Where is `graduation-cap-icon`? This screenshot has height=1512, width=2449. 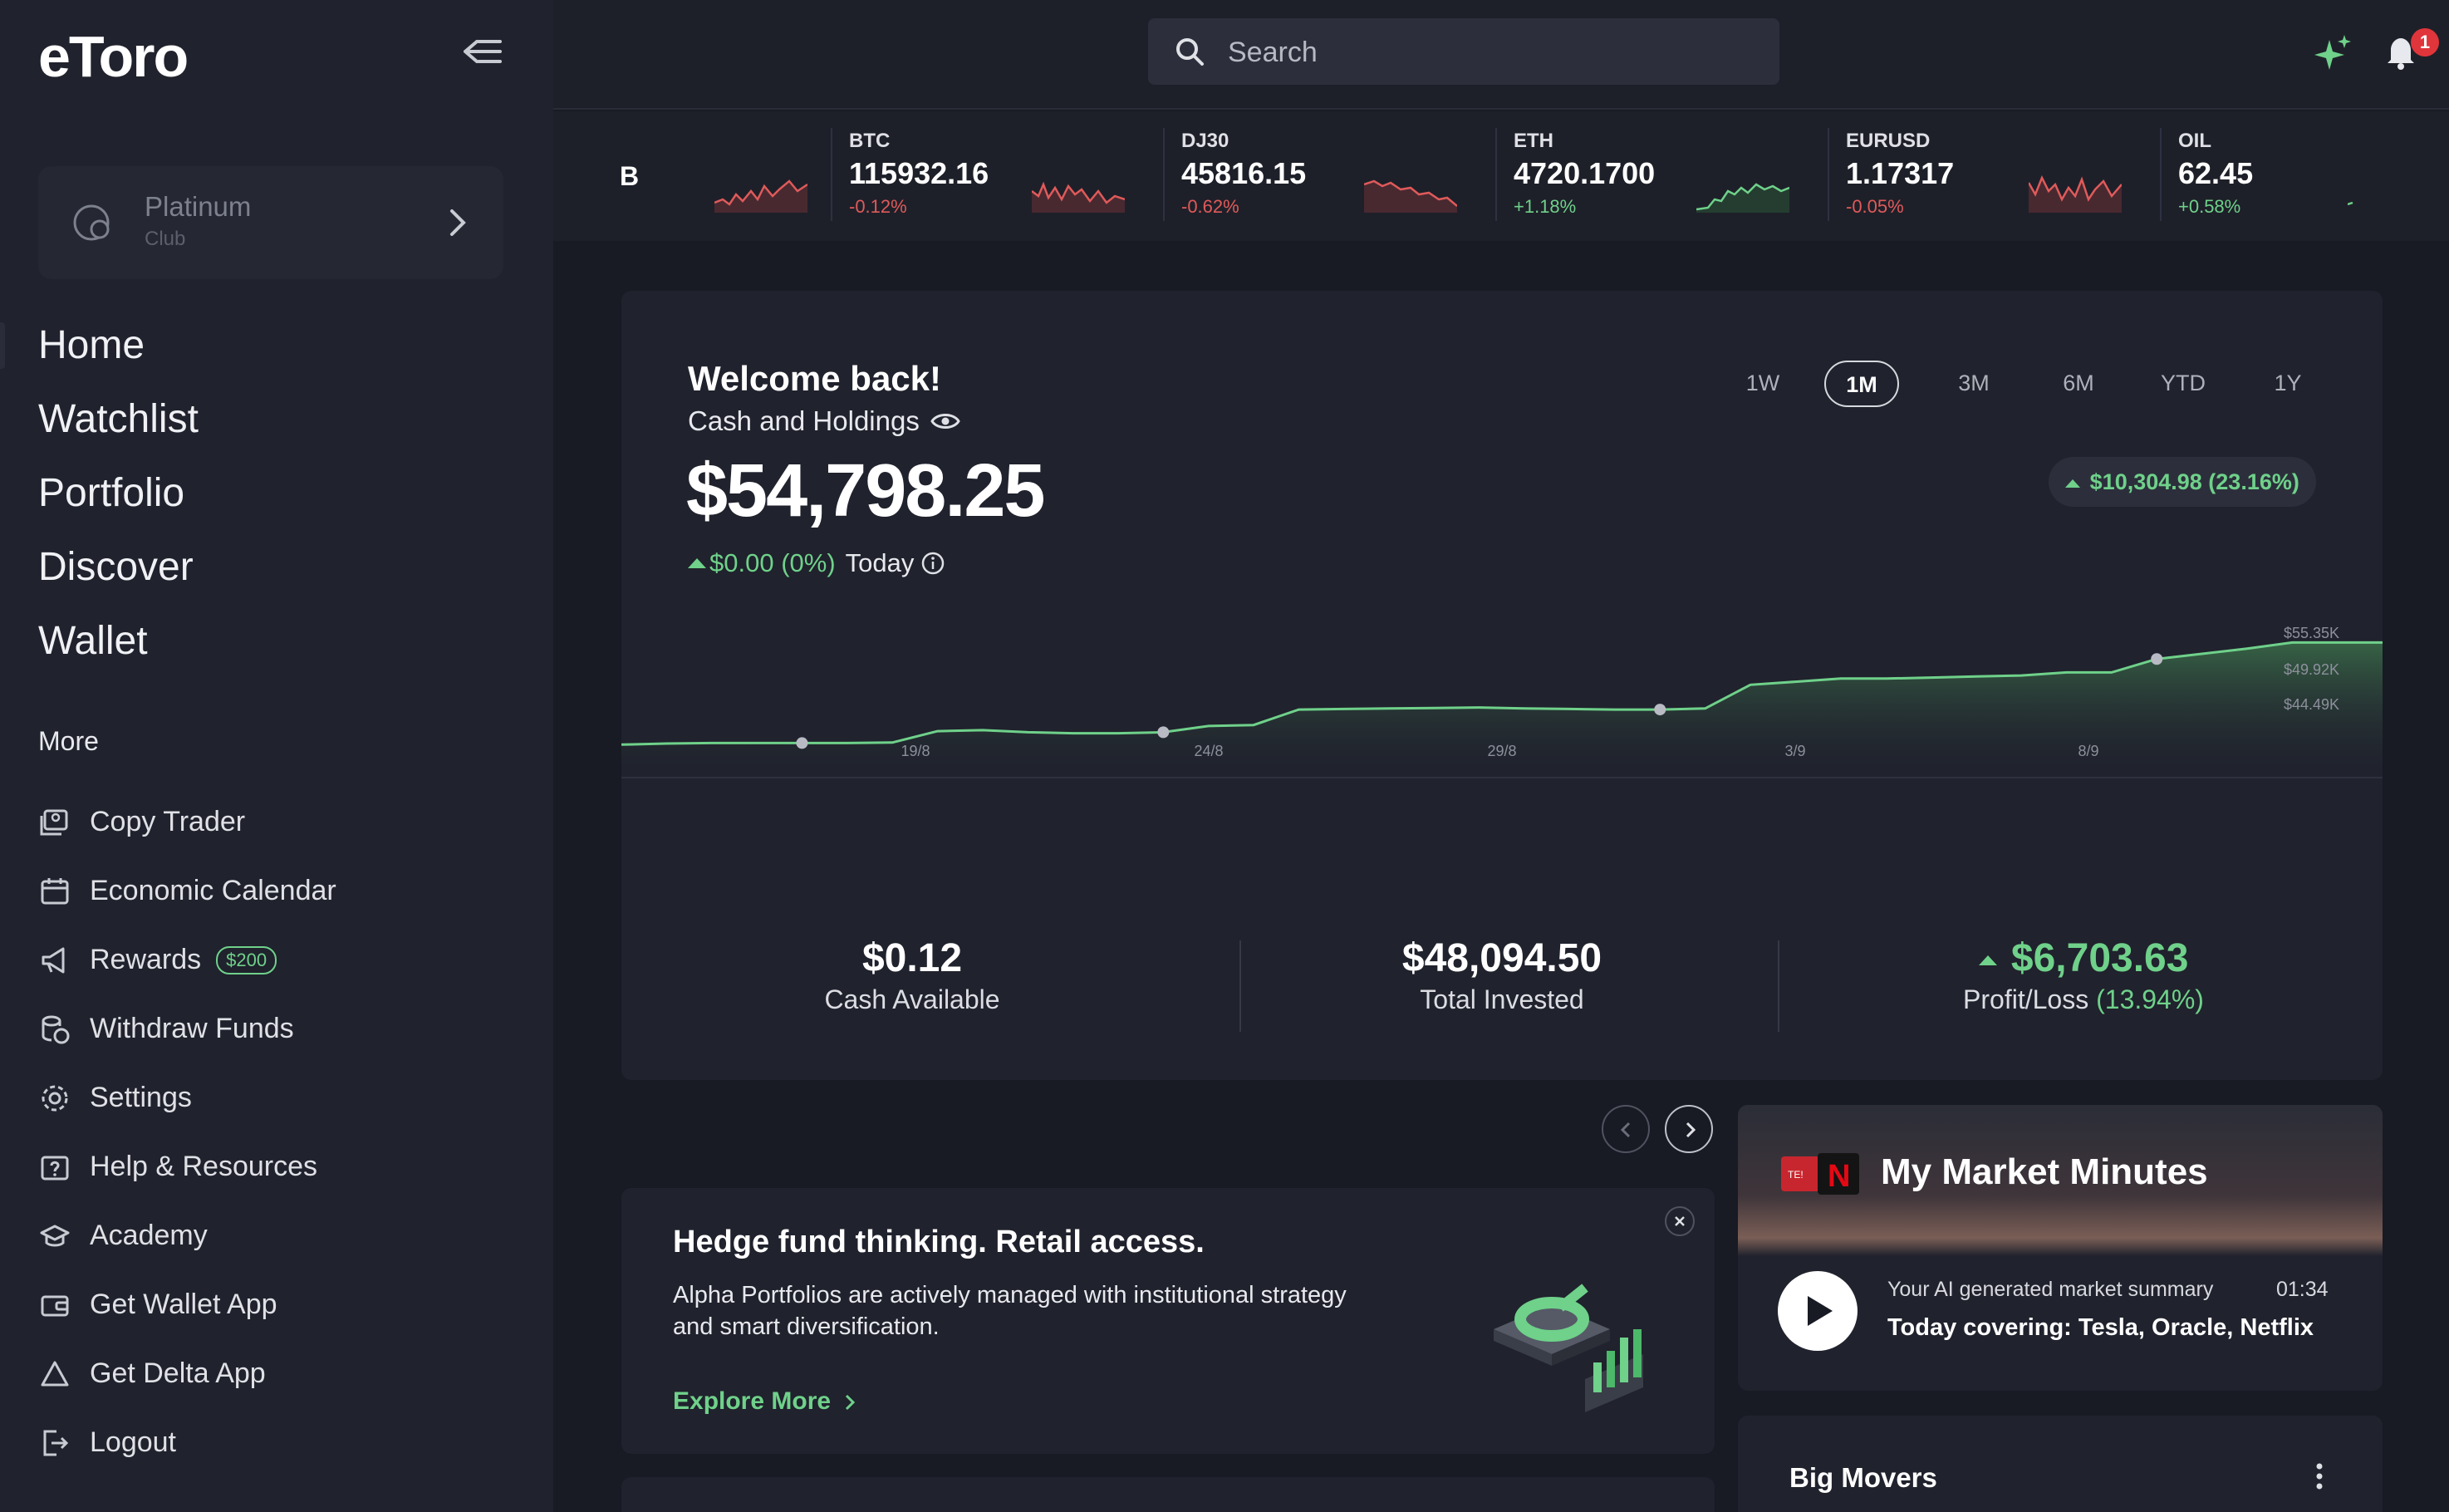
graduation-cap-icon is located at coordinates (55, 1235).